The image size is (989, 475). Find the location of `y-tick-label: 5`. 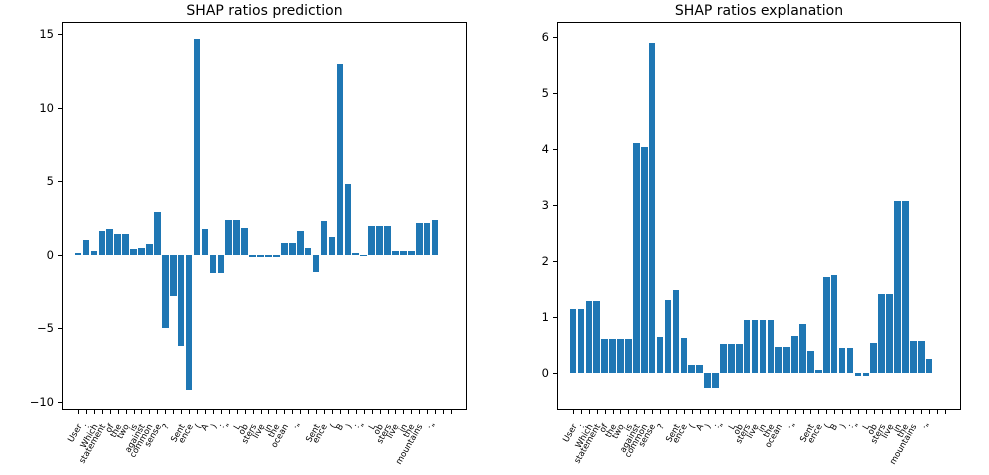

y-tick-label: 5 is located at coordinates (545, 93).